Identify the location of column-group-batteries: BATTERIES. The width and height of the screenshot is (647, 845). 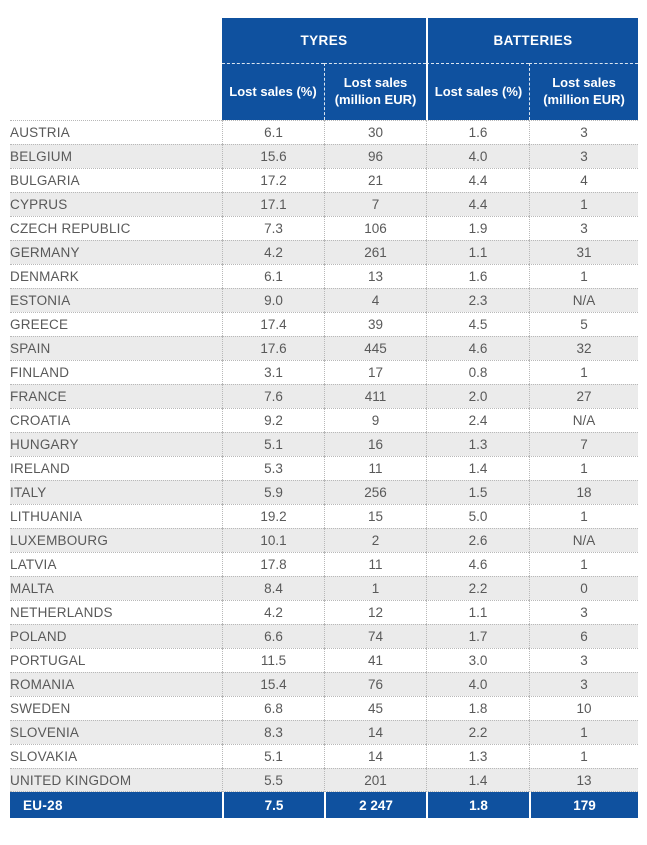
(532, 40).